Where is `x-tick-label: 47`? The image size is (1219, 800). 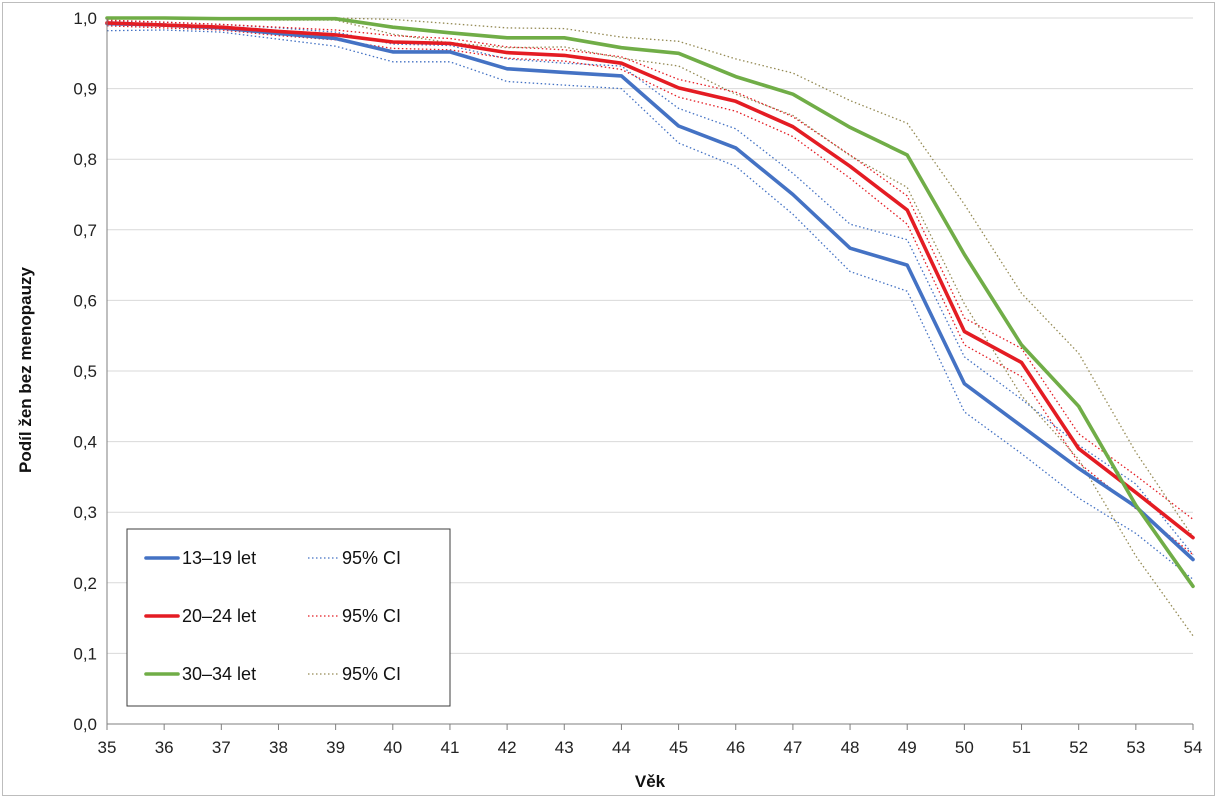 x-tick-label: 47 is located at coordinates (792, 747).